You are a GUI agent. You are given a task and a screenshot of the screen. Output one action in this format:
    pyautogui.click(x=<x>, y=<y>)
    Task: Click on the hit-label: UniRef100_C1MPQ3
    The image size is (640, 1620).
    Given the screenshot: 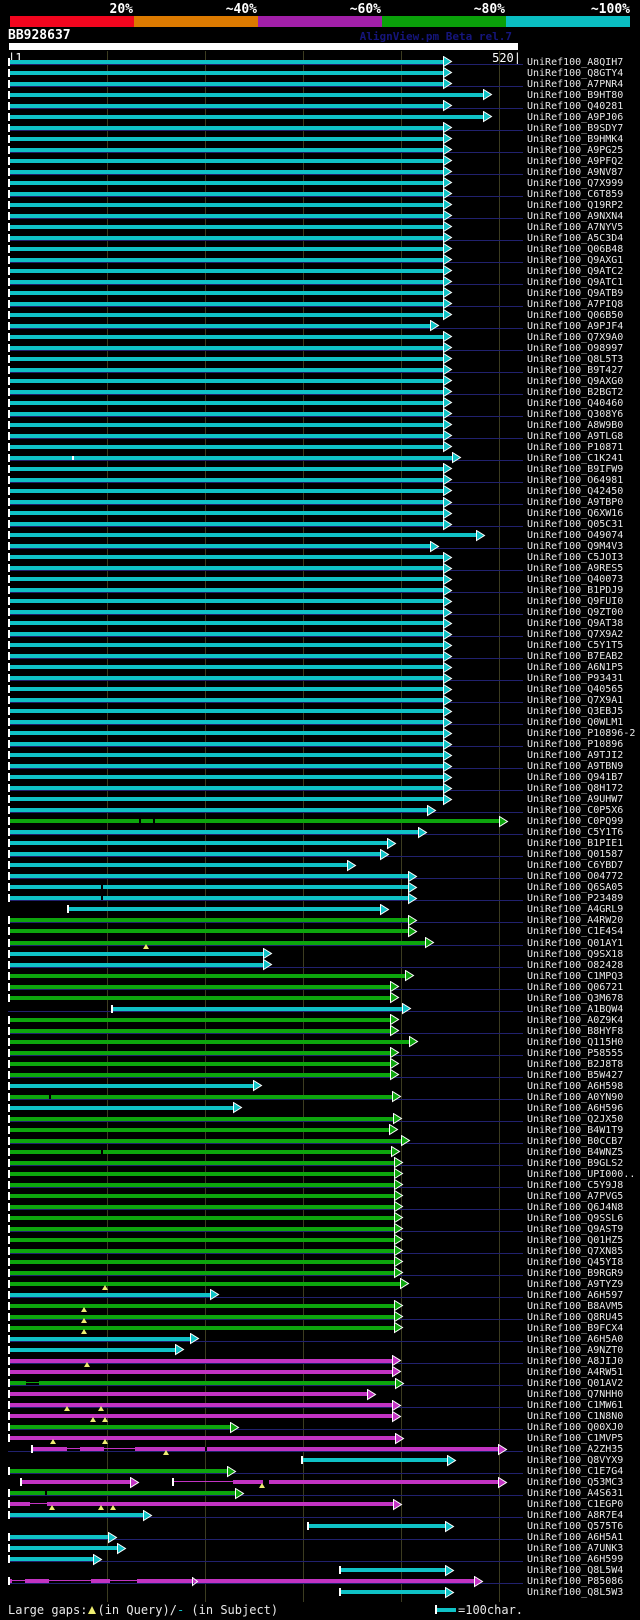 What is the action you would take?
    pyautogui.click(x=575, y=976)
    